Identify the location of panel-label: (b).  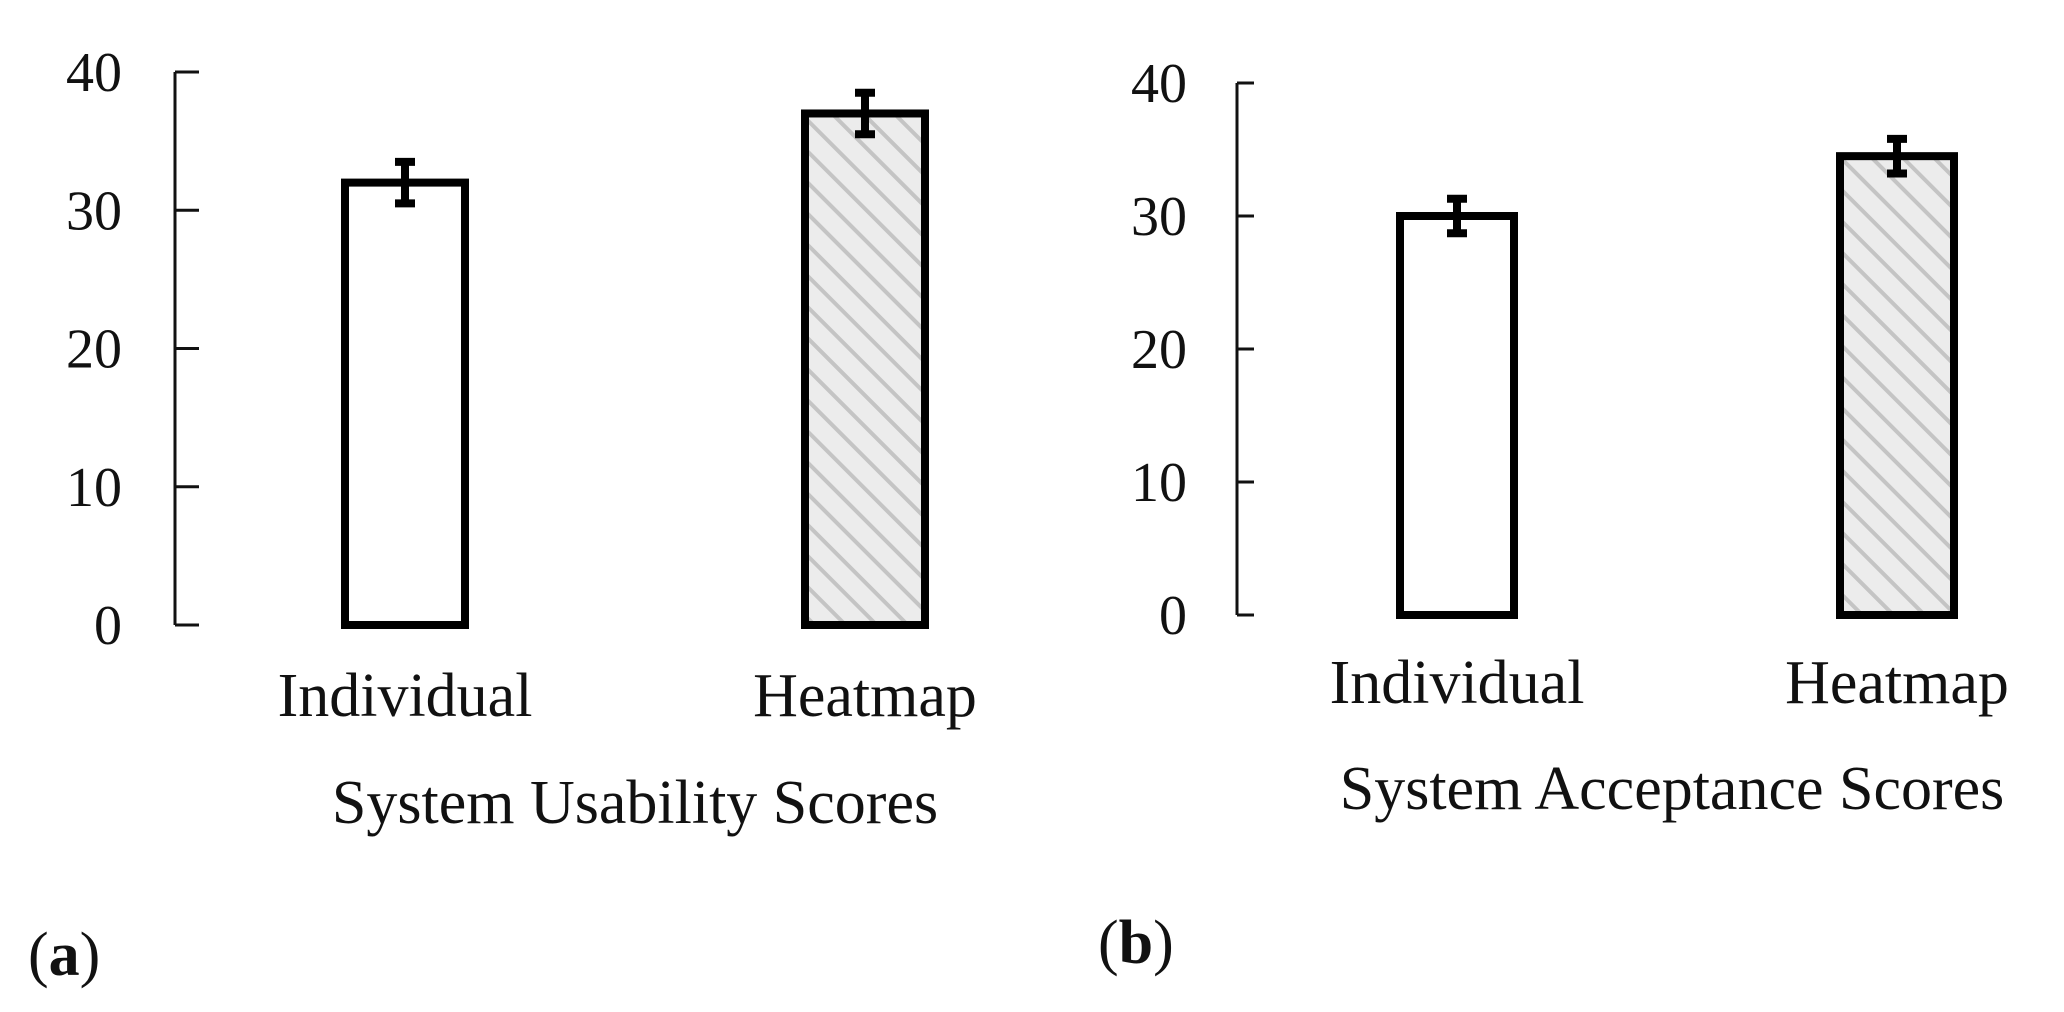
(1136, 943).